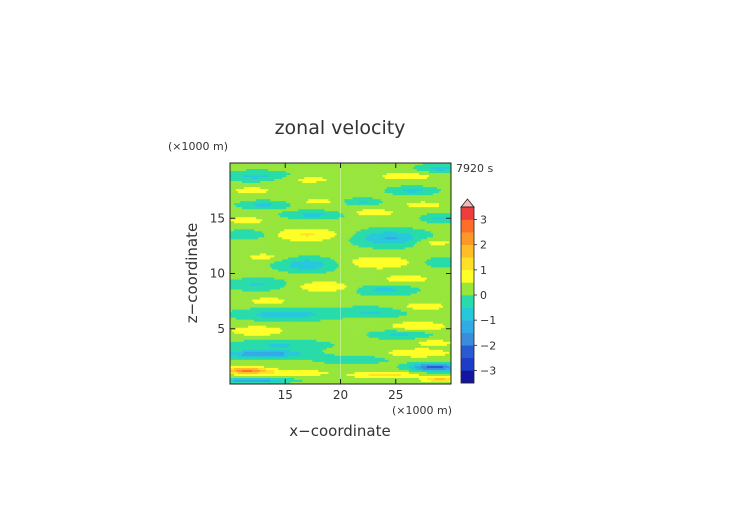  Describe the element at coordinates (474, 168) in the screenshot. I see `time-label: 7920 s` at that location.